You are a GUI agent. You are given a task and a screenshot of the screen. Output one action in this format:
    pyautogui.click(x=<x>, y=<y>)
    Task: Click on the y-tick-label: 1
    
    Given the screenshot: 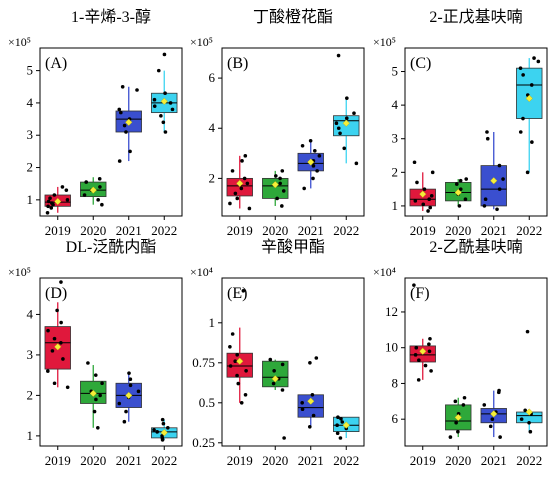 What is the action you would take?
    pyautogui.click(x=212, y=322)
    